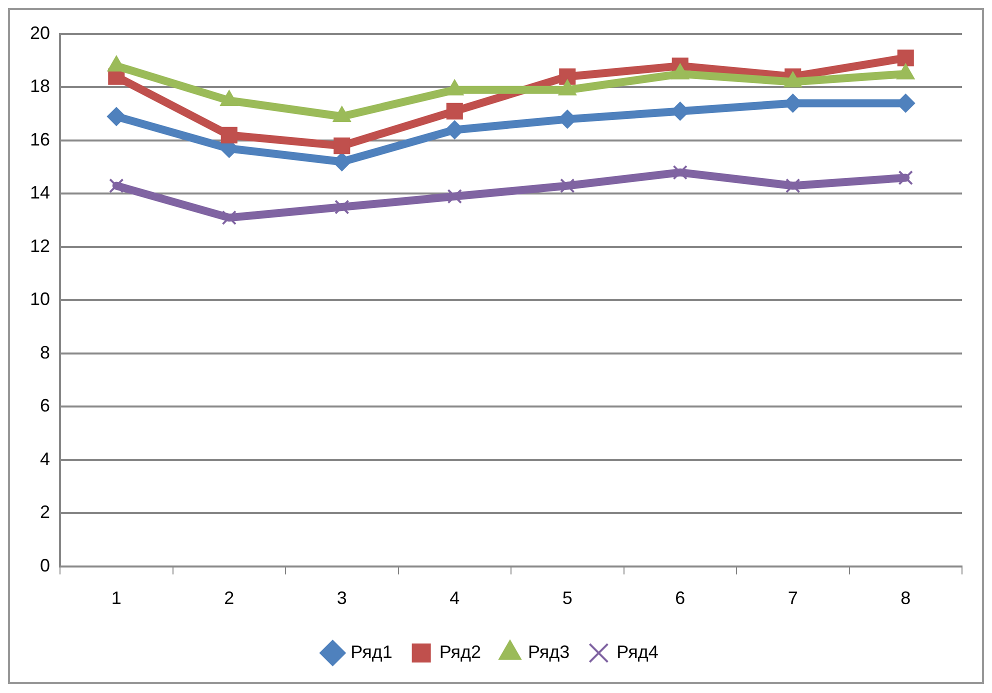  Describe the element at coordinates (793, 598) in the screenshot. I see `x-tick-label: 7` at that location.